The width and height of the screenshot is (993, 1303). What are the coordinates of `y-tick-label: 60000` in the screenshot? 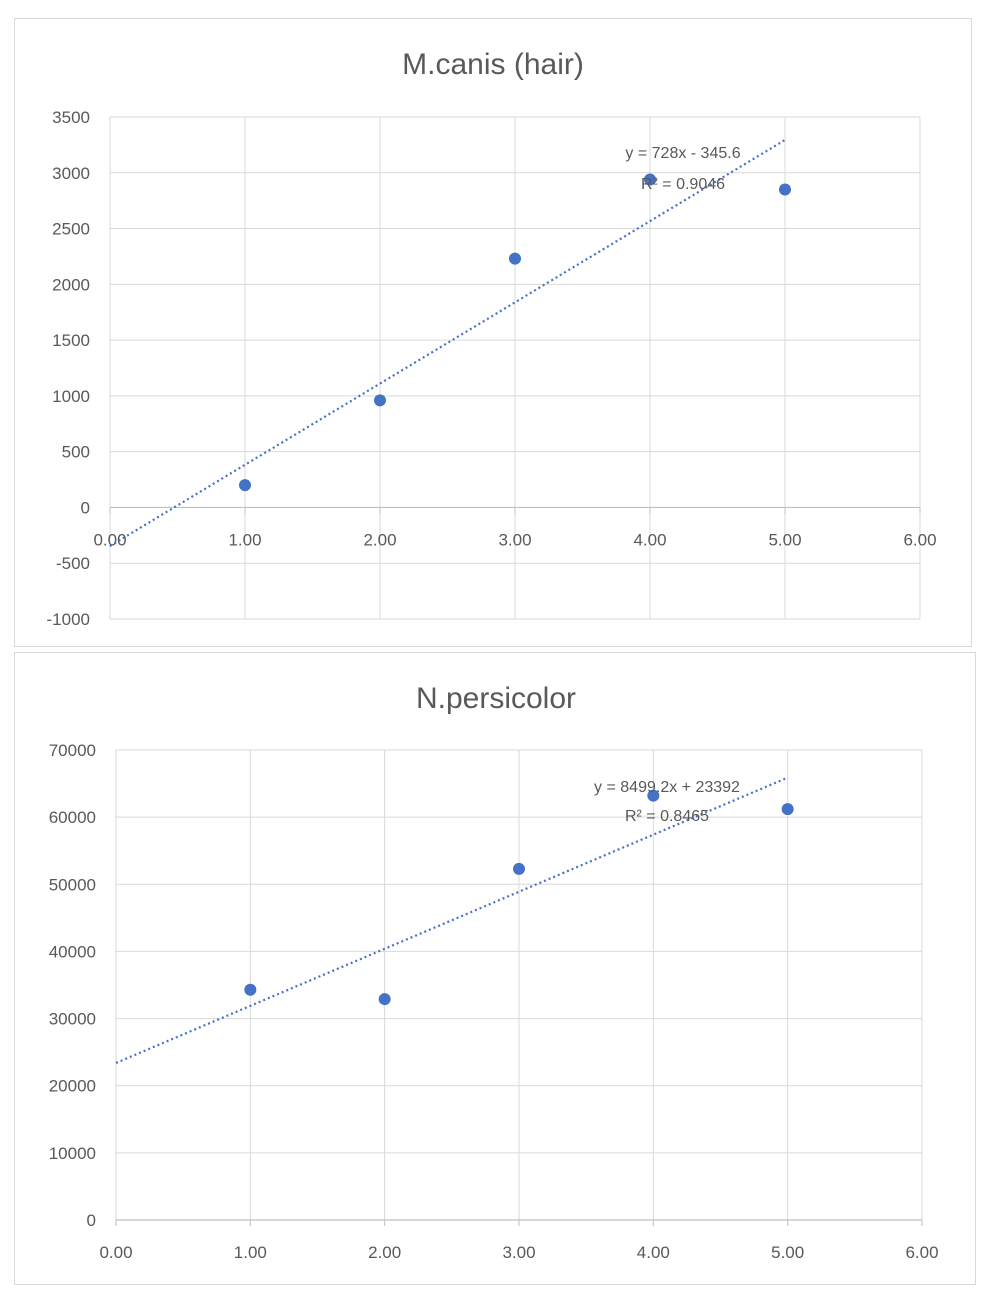 It's located at (72, 817).